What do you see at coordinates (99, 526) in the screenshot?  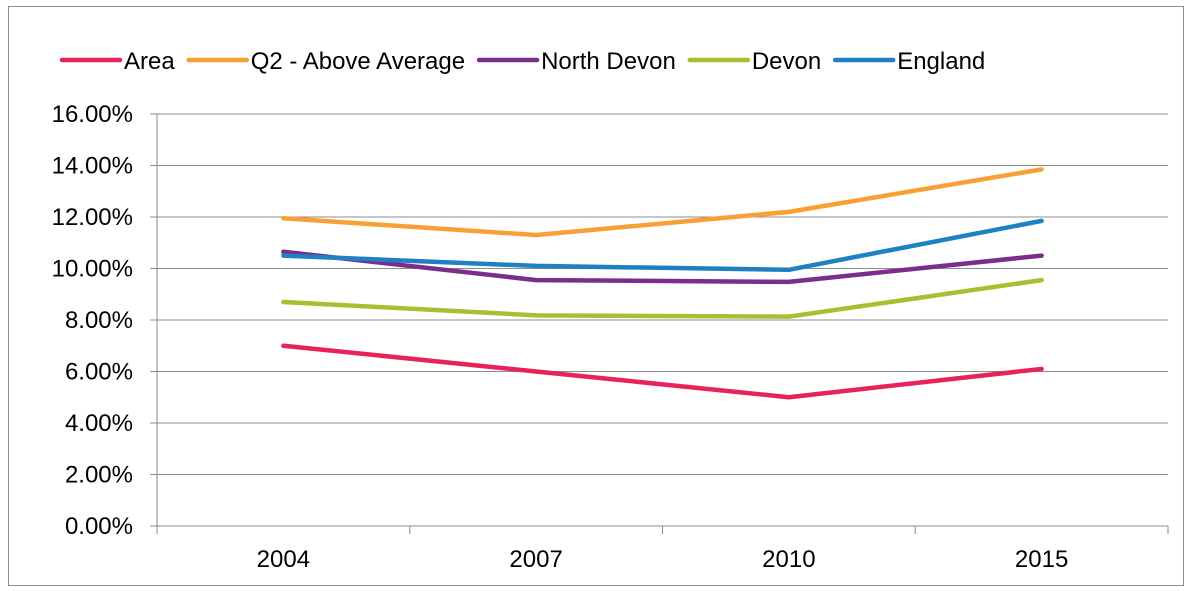 I see `y-tick-label: 0.00%` at bounding box center [99, 526].